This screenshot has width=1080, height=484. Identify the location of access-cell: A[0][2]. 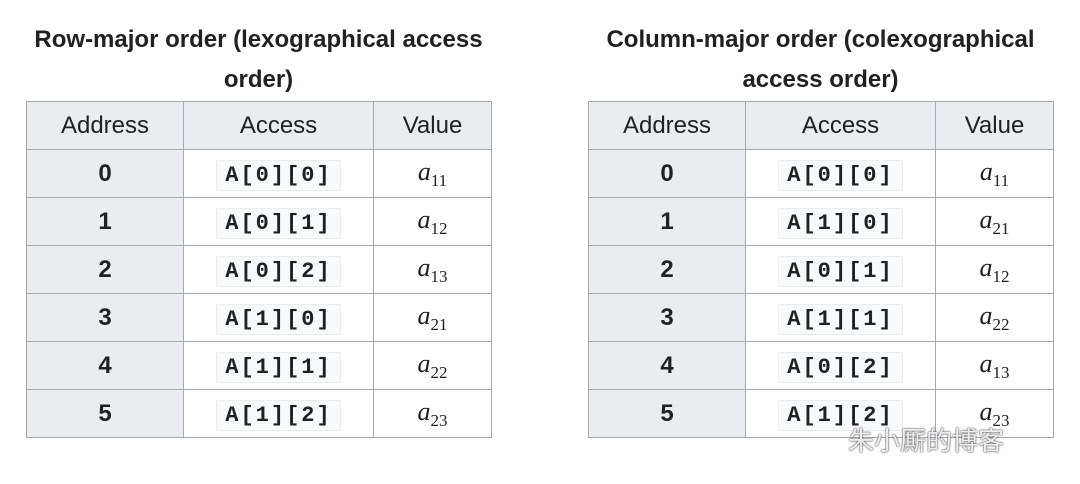
(278, 269).